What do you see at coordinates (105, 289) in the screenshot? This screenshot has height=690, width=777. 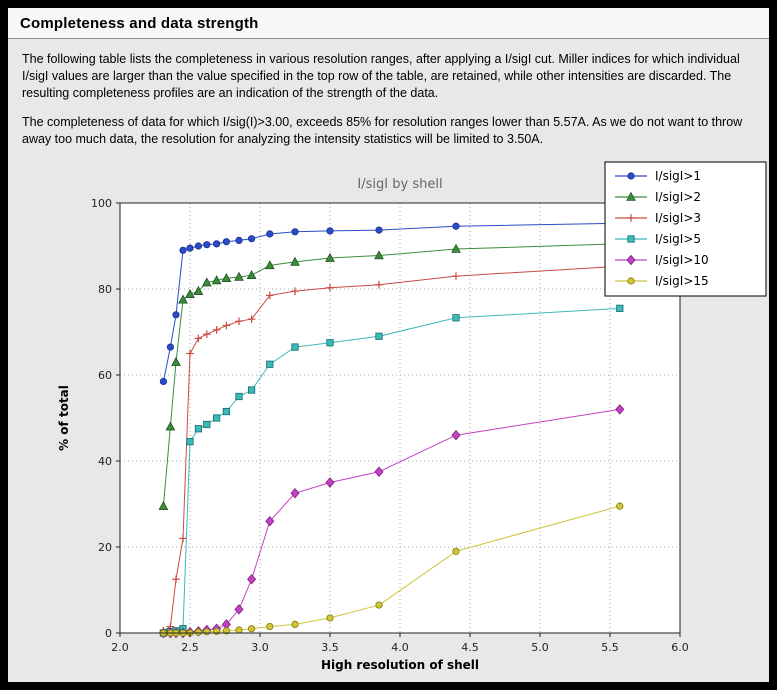 I see `y-tick-label: 80` at bounding box center [105, 289].